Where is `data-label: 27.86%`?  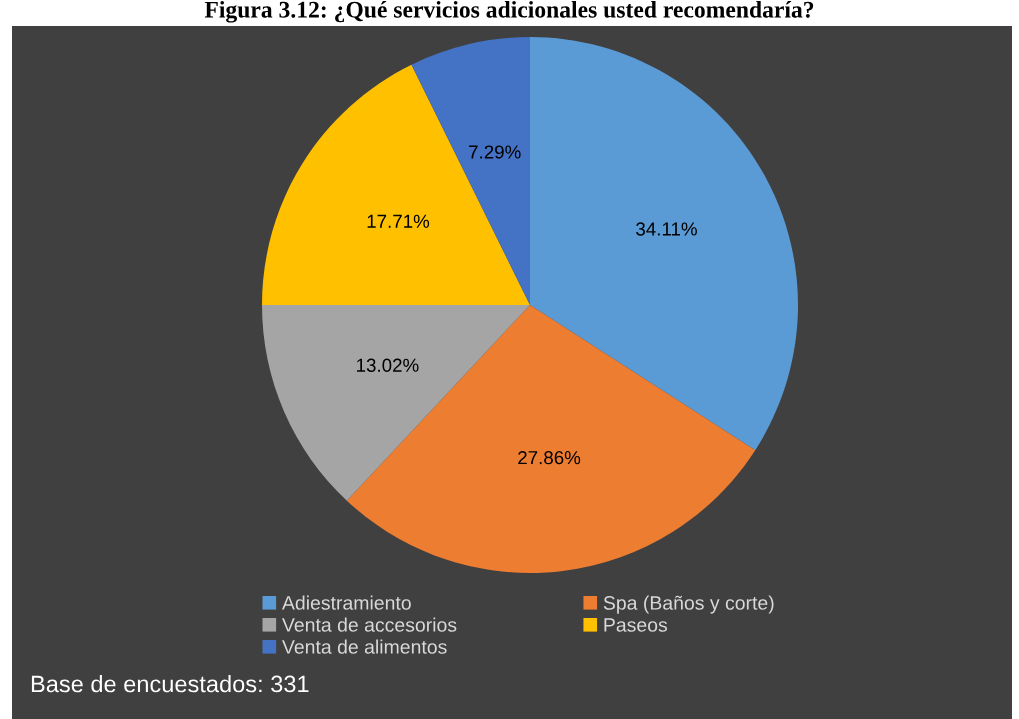
data-label: 27.86% is located at coordinates (549, 458).